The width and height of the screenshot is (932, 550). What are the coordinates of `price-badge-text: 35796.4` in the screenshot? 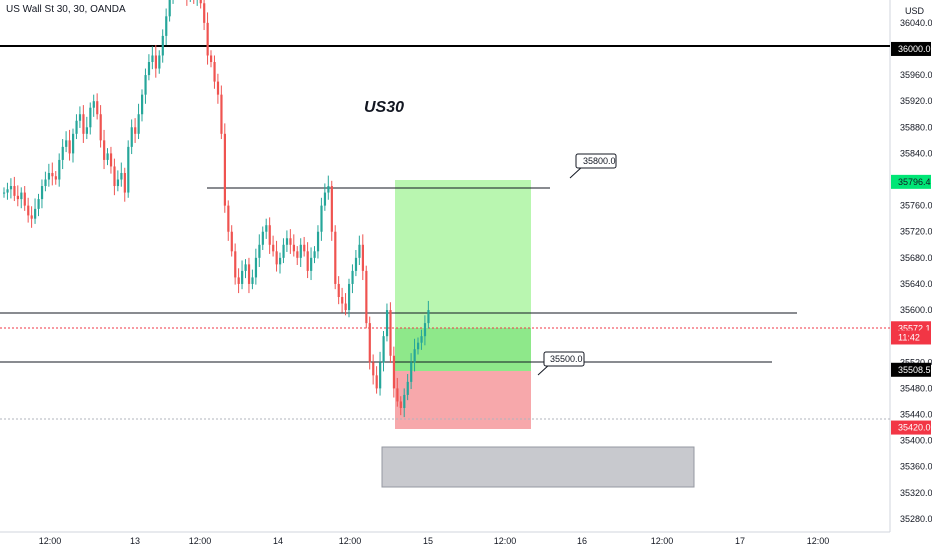 It's located at (914, 182).